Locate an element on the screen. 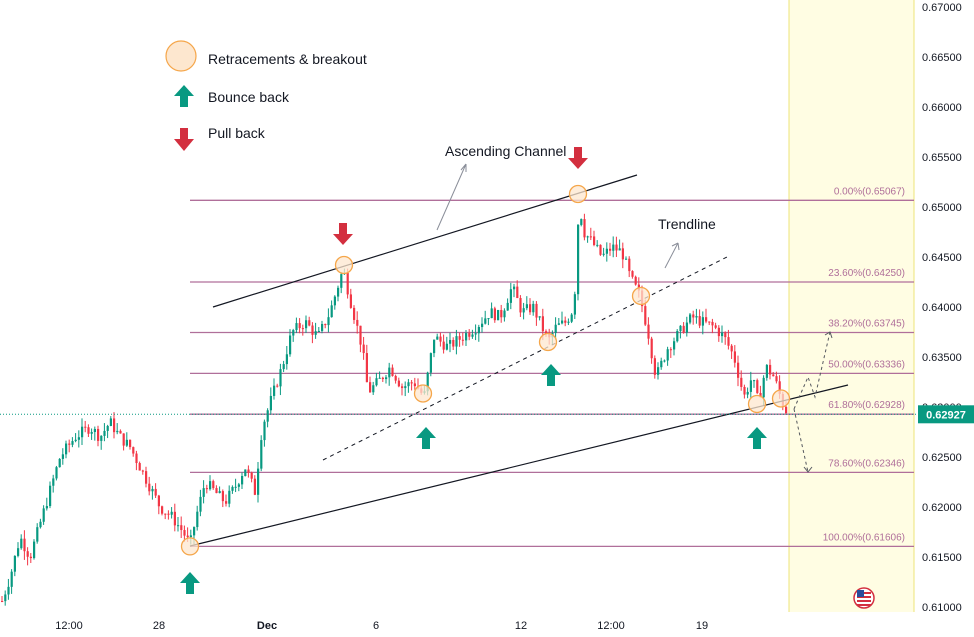 This screenshot has width=974, height=637. projection-zone is located at coordinates (851, 306).